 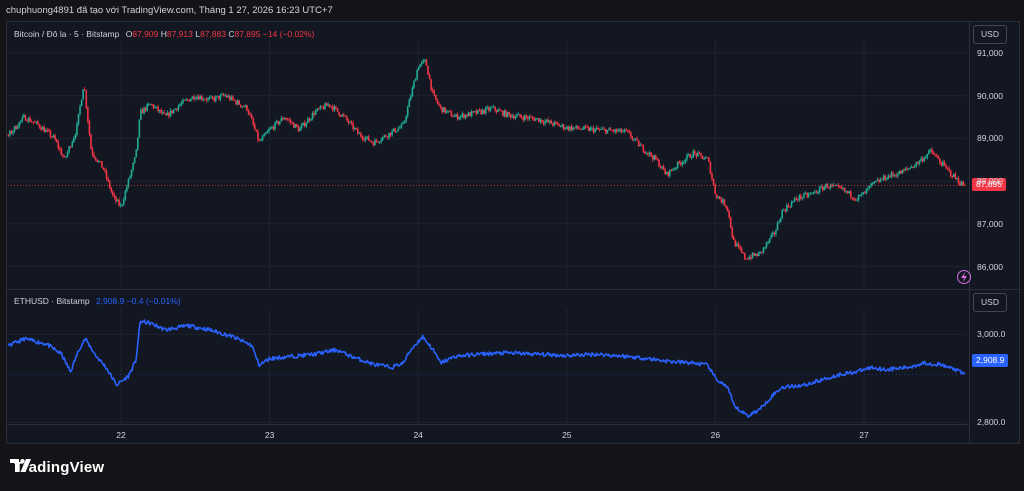 What do you see at coordinates (990, 302) in the screenshot?
I see `eth-currency-button: USD` at bounding box center [990, 302].